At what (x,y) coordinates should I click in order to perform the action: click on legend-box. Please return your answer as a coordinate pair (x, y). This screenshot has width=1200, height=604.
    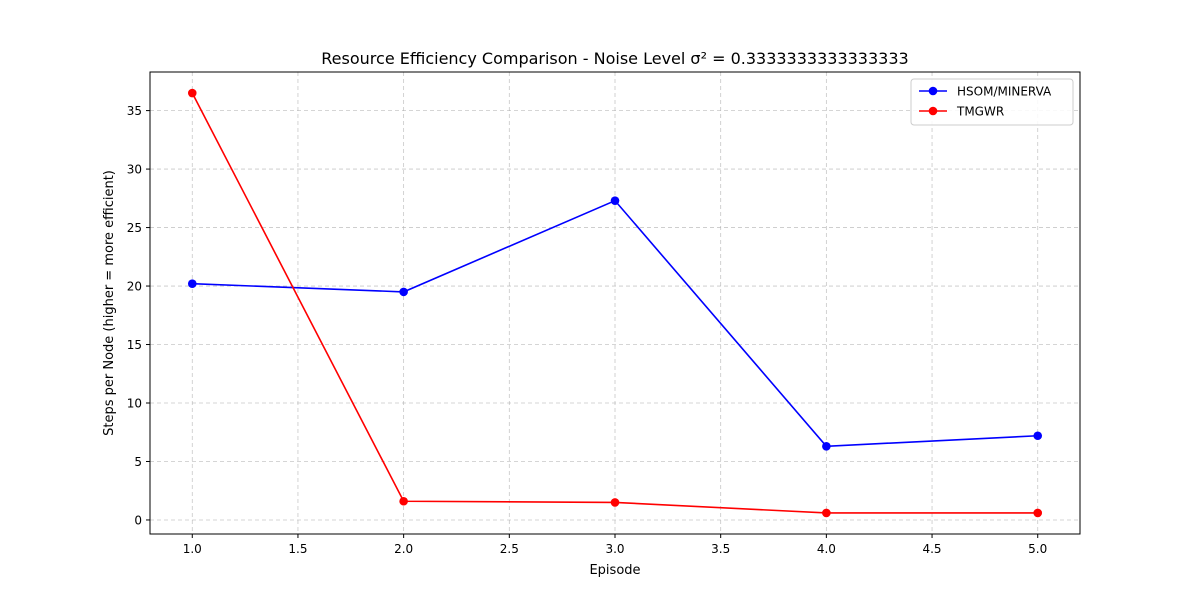
    Looking at the image, I should click on (992, 102).